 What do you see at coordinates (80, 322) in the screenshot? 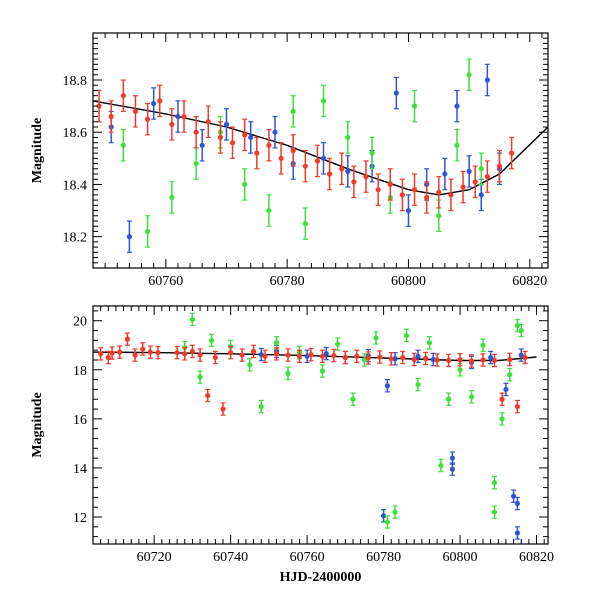
I see `y-tick-label: 20` at bounding box center [80, 322].